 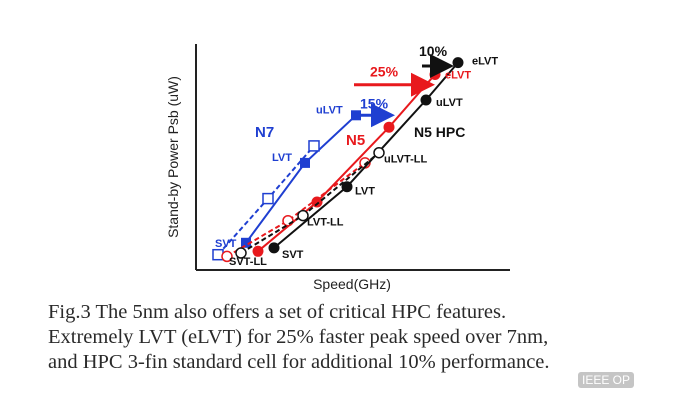 I want to click on y-axis-label: Stand-by Power Psb (uW), so click(x=173, y=157).